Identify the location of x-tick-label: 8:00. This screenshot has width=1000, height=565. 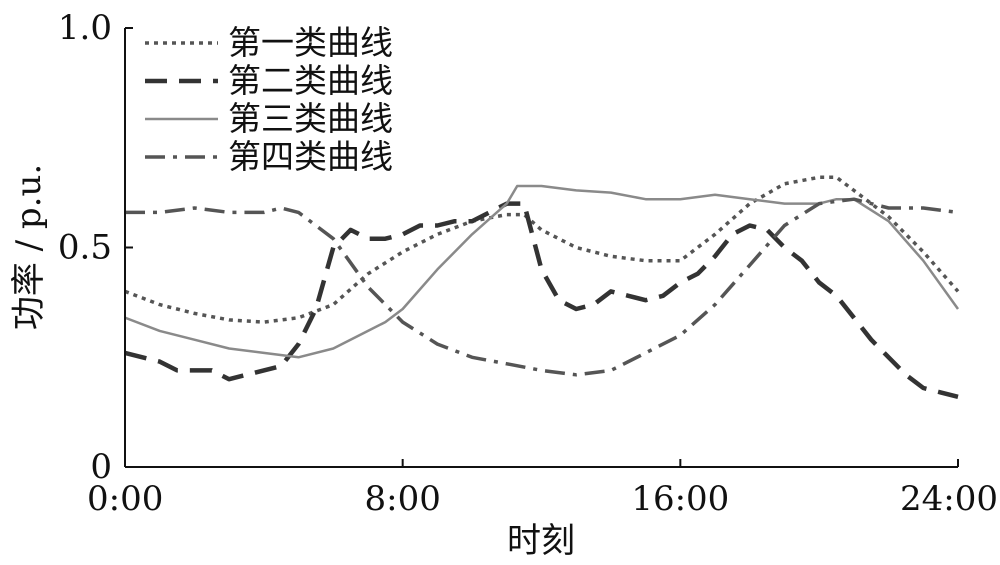
(402, 499).